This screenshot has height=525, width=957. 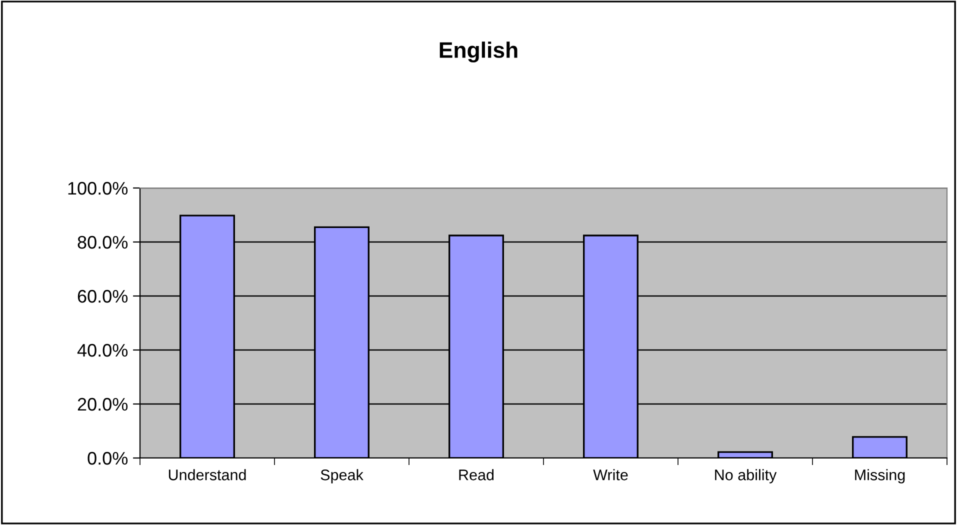 I want to click on y-tick-label: 100.0%, so click(x=98, y=188).